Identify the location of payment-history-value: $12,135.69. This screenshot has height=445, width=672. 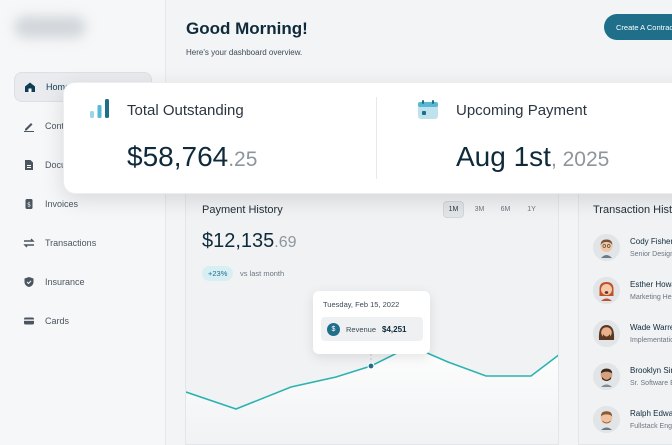
(249, 241).